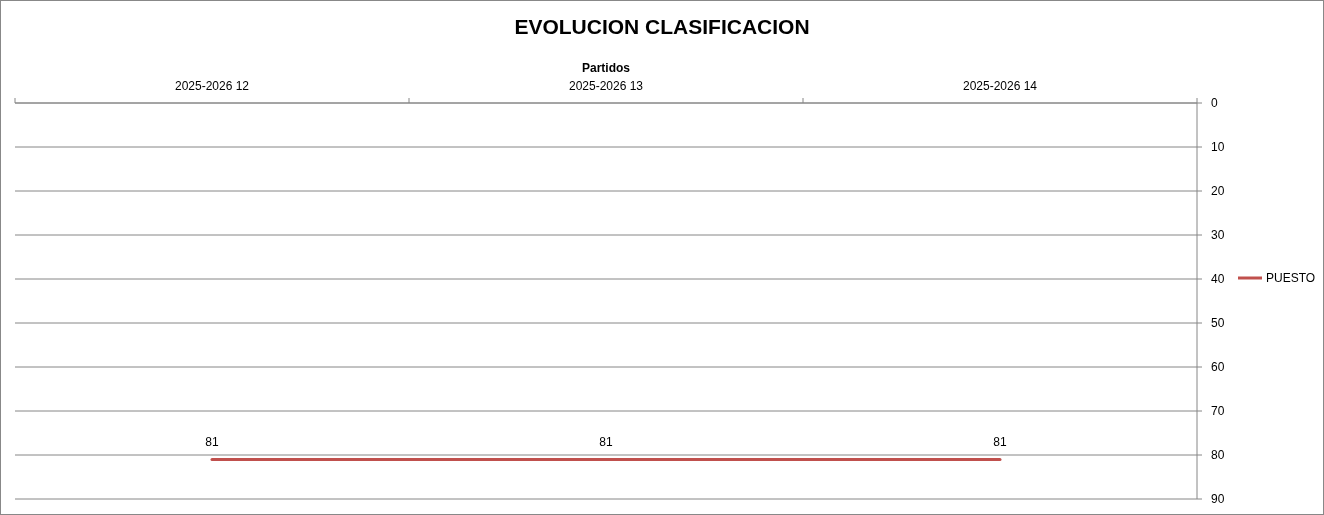 This screenshot has height=515, width=1324. I want to click on y-tick-label: 10, so click(1218, 147).